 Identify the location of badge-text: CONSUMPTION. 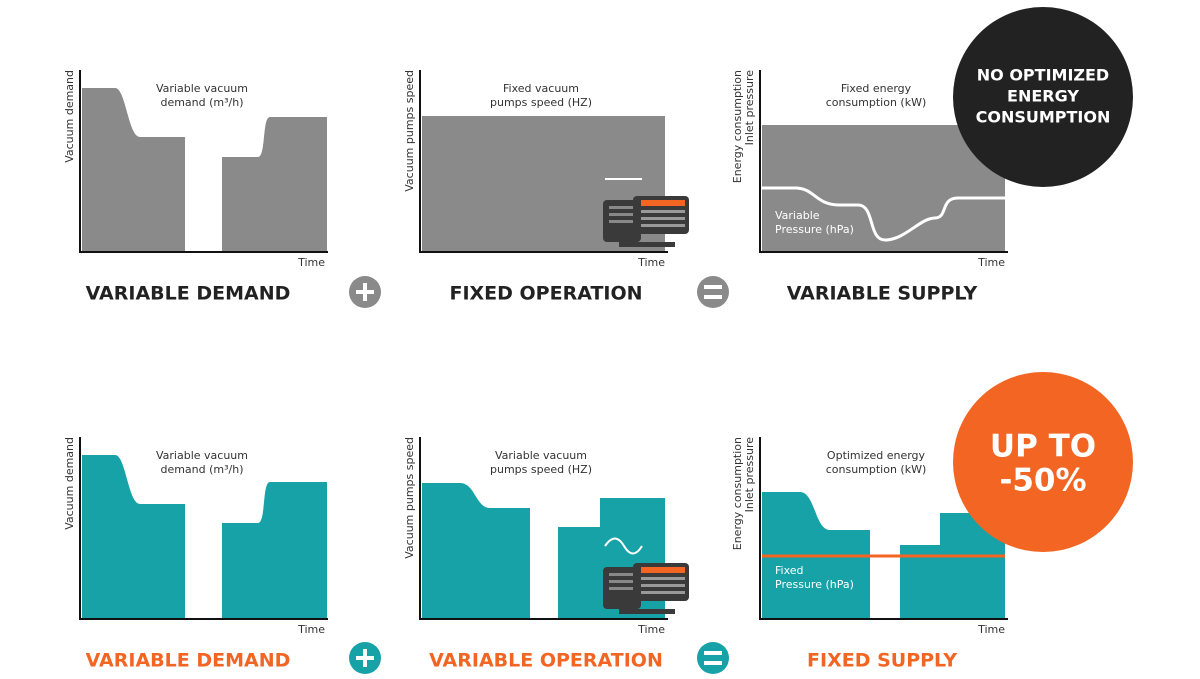
(1043, 117).